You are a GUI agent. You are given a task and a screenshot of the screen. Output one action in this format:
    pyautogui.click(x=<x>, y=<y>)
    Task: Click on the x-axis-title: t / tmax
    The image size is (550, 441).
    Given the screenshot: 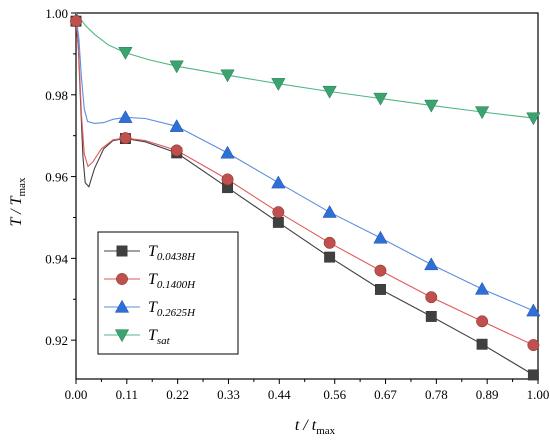 What is the action you would take?
    pyautogui.click(x=315, y=427)
    